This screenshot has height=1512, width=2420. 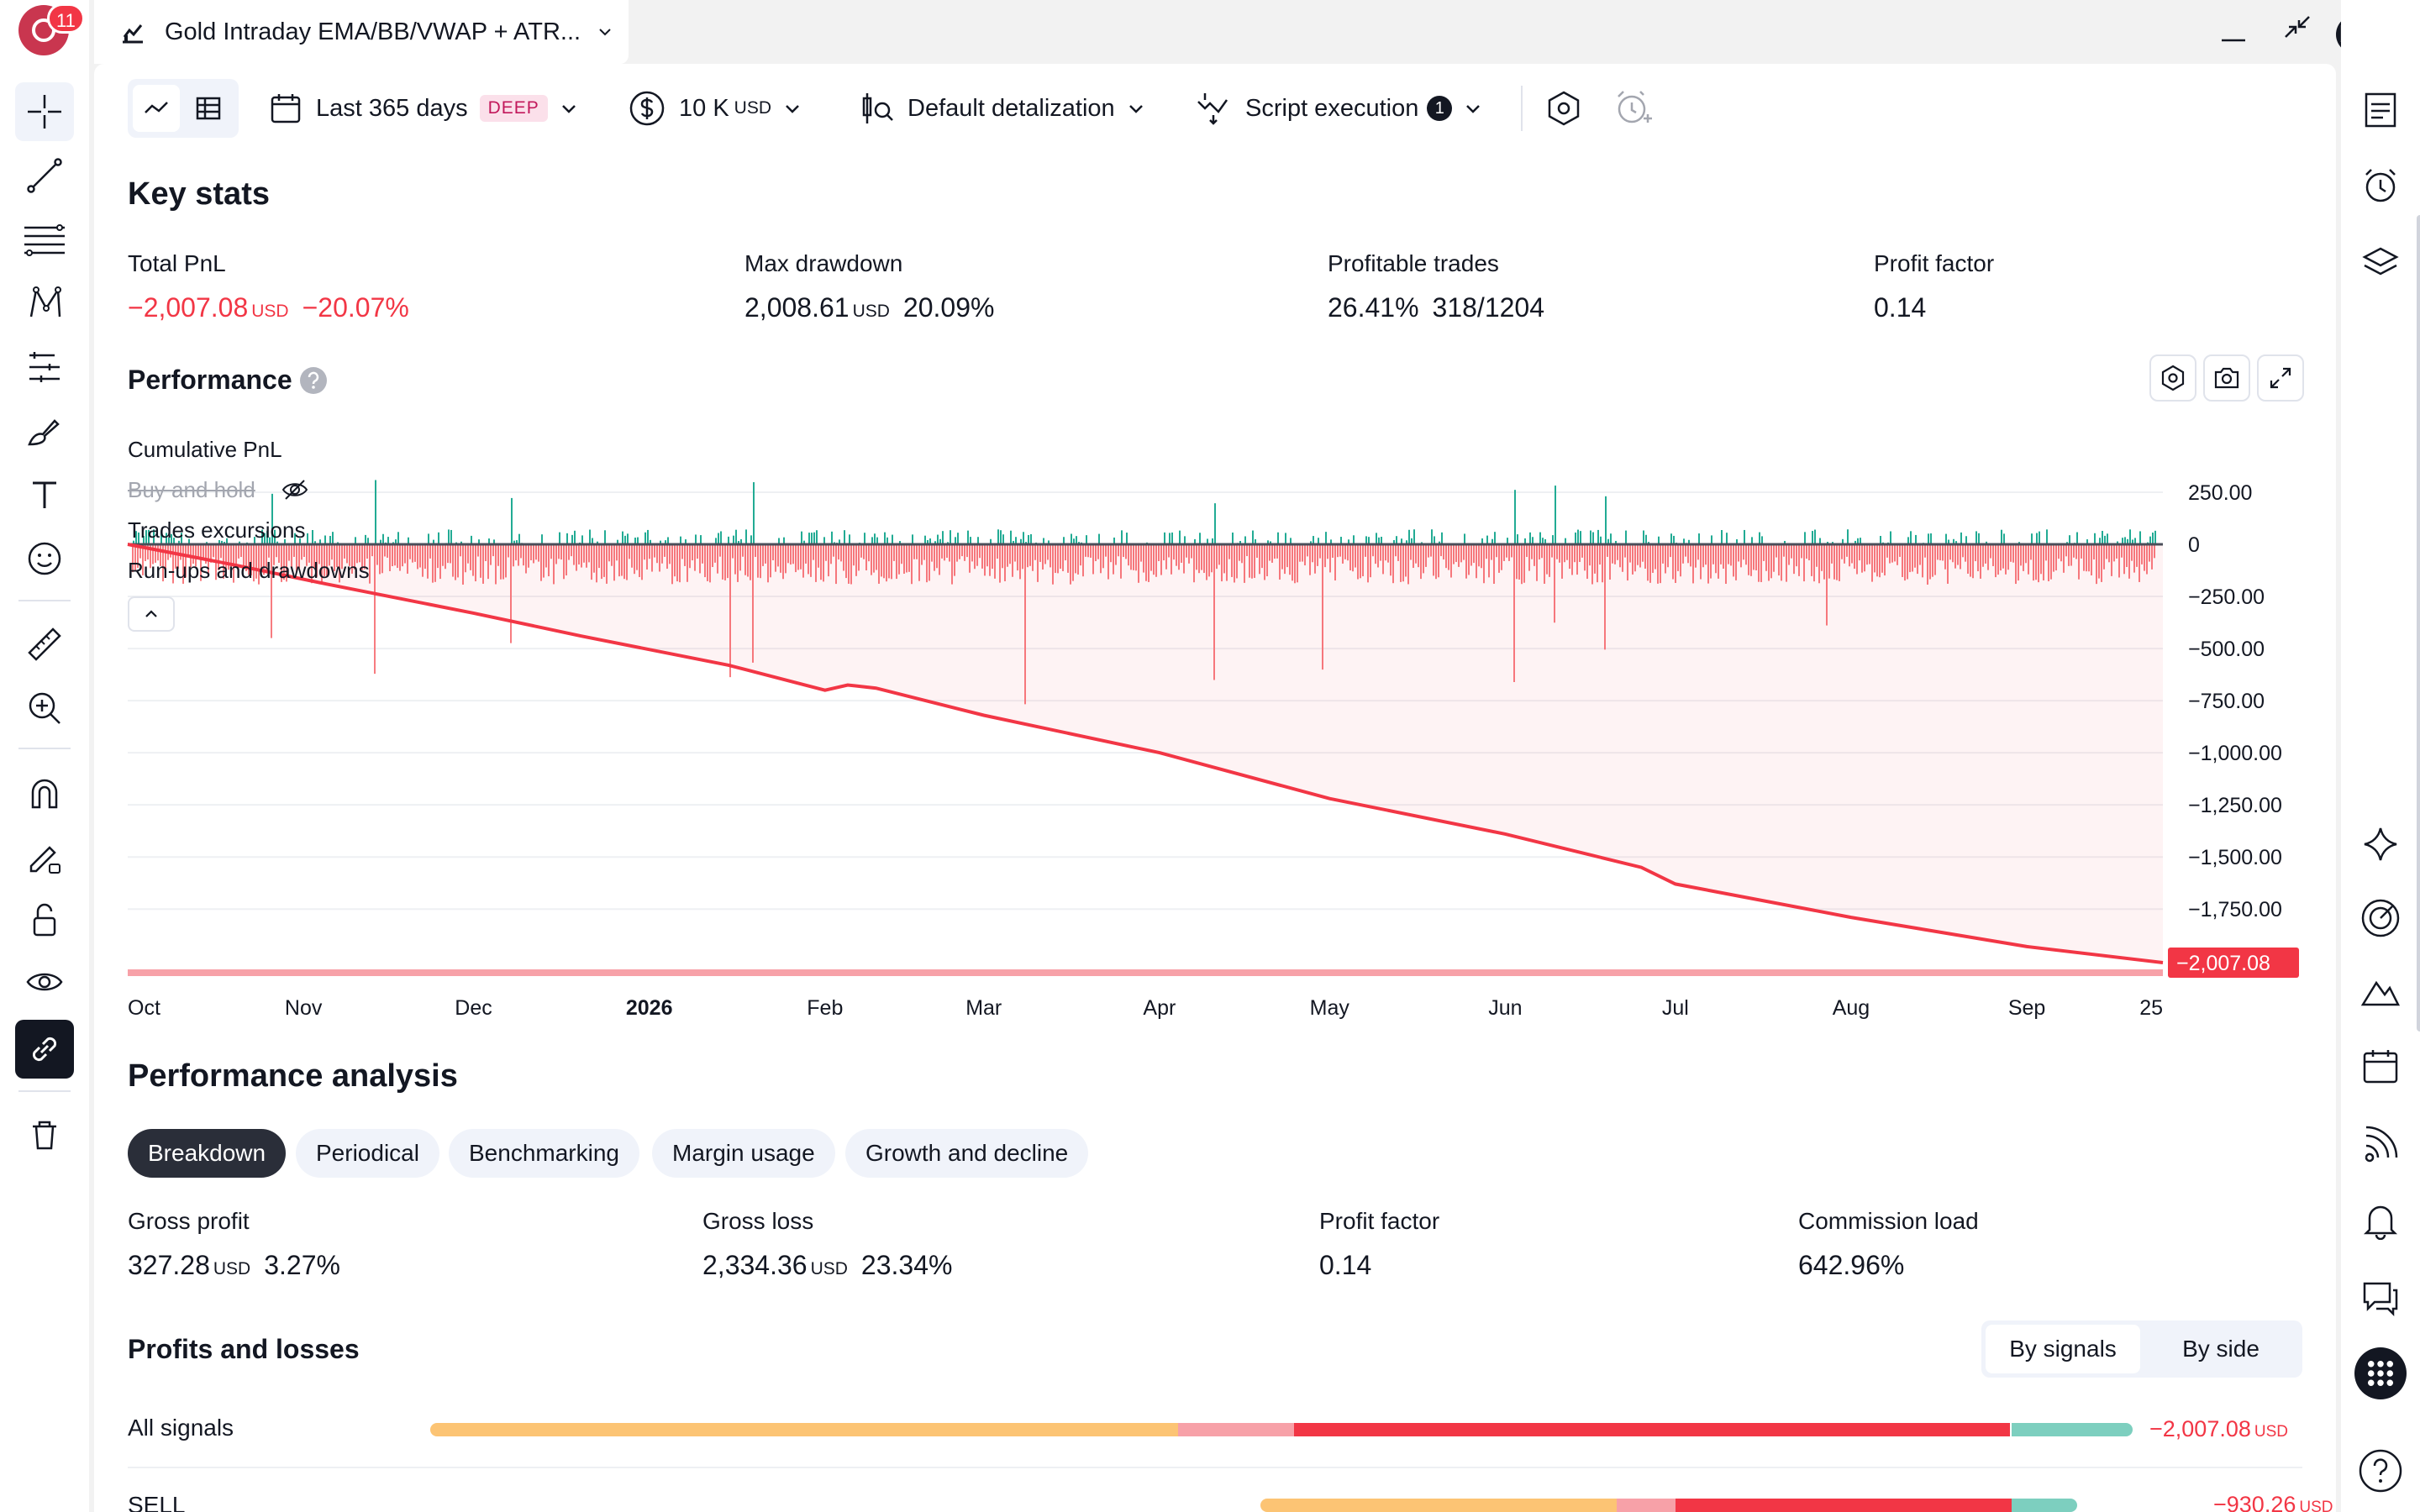 I want to click on stat-label: Profit factor, so click(x=1934, y=263).